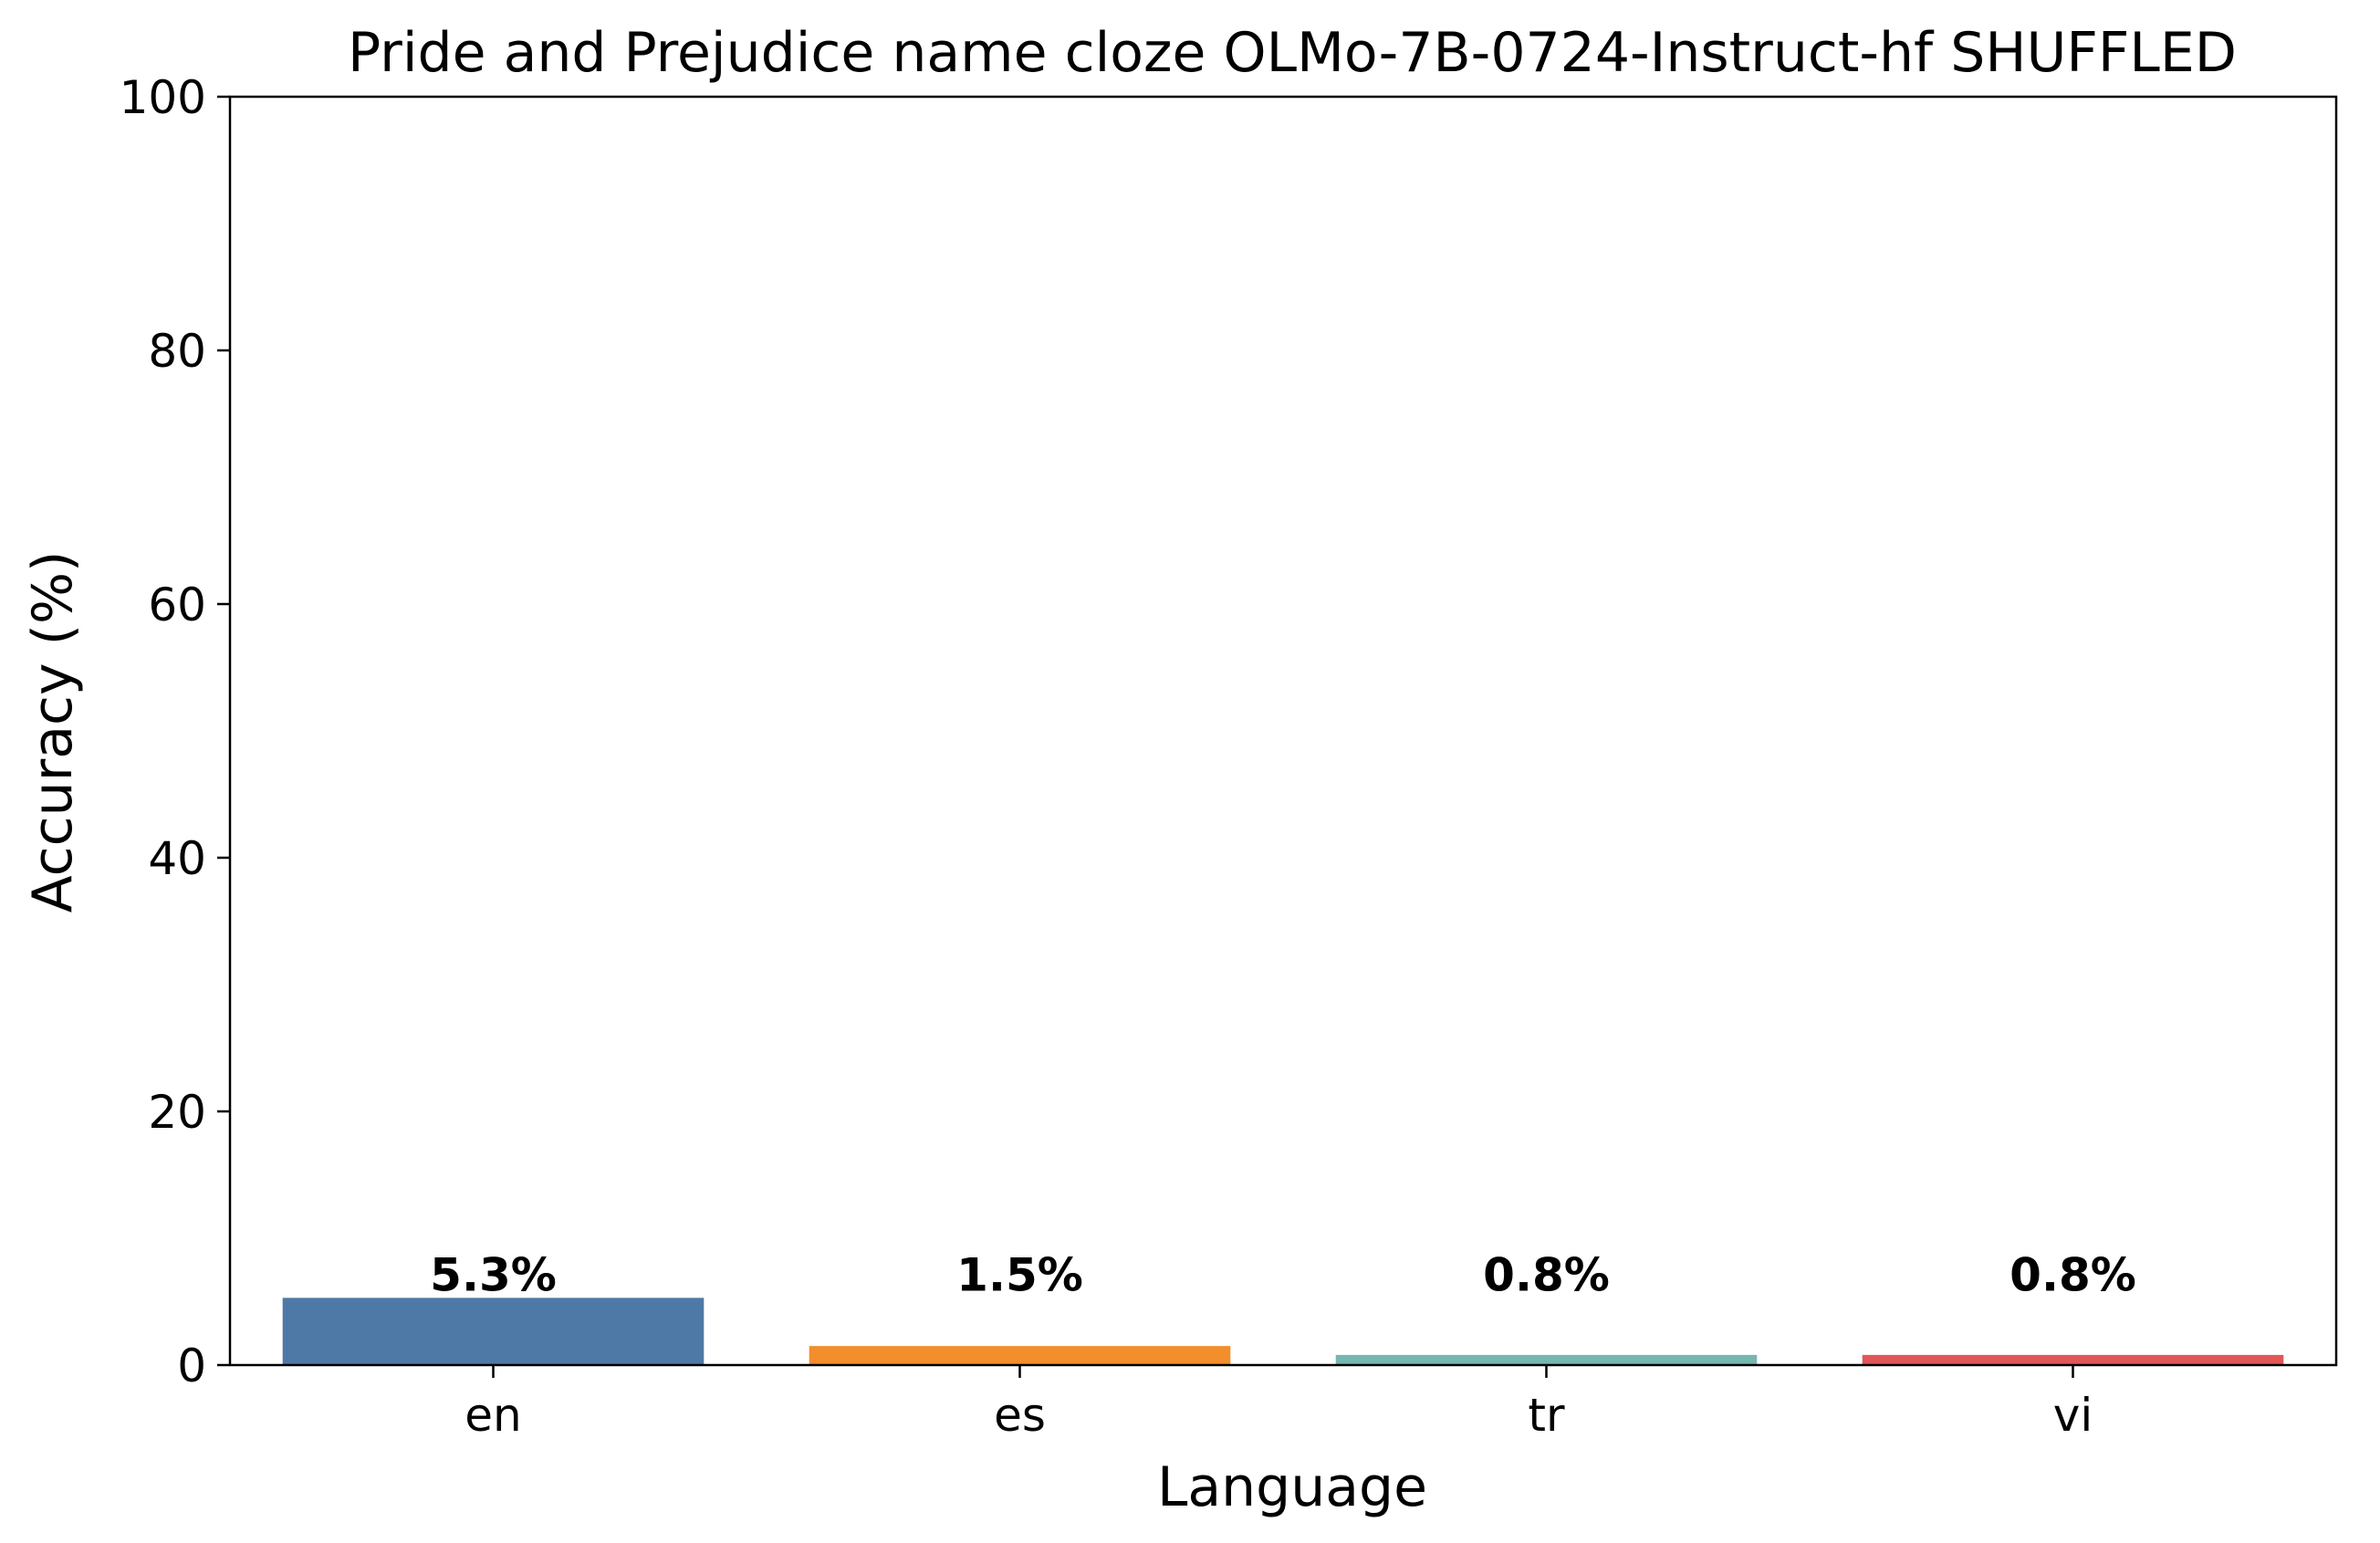 The height and width of the screenshot is (1543, 2380). I want to click on bar-vi, so click(2073, 1359).